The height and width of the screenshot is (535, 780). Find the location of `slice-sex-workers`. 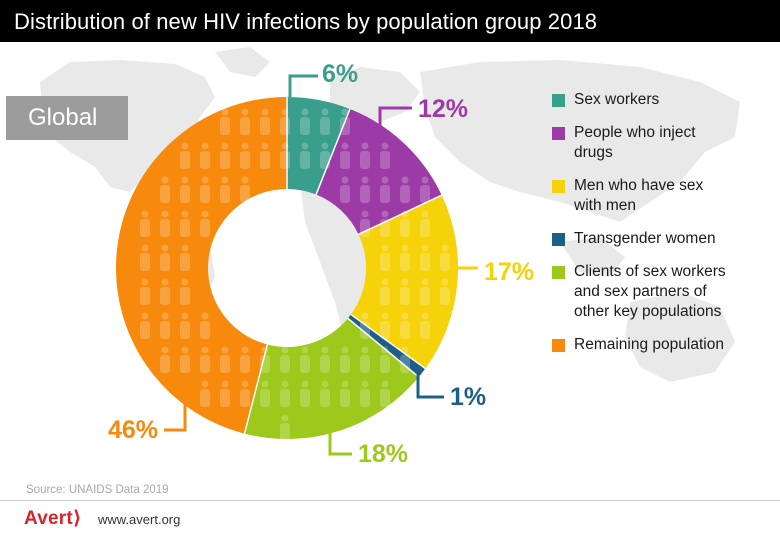

slice-sex-workers is located at coordinates (318, 146).